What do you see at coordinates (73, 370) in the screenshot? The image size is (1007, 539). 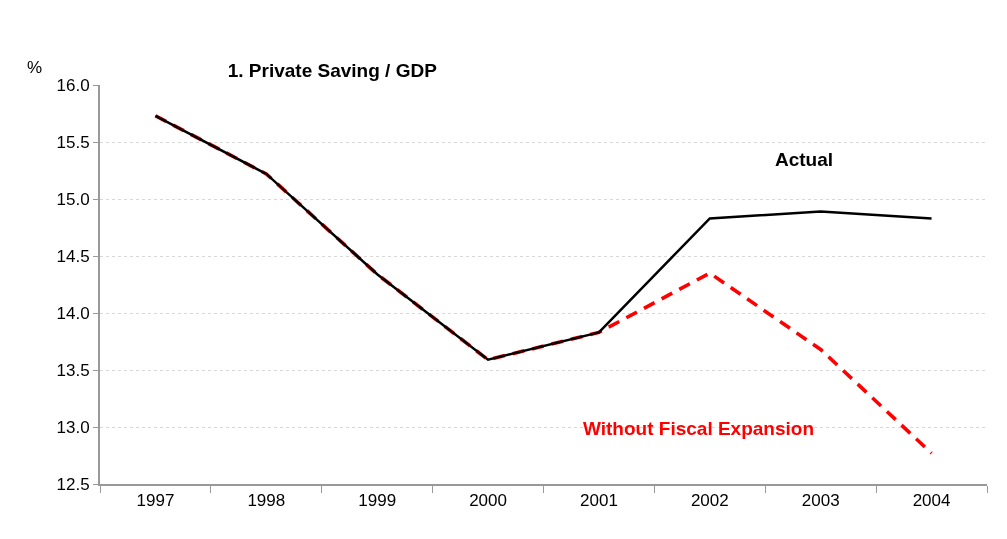 I see `y-tick-label: 13.5` at bounding box center [73, 370].